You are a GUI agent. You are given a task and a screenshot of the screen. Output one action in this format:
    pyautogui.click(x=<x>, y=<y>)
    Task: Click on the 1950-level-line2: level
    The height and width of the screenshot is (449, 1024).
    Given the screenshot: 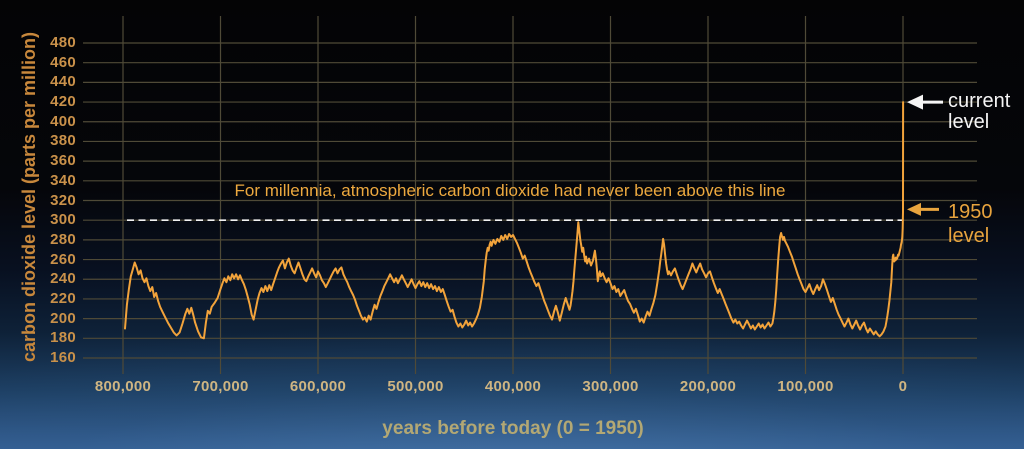 What is the action you would take?
    pyautogui.click(x=969, y=236)
    